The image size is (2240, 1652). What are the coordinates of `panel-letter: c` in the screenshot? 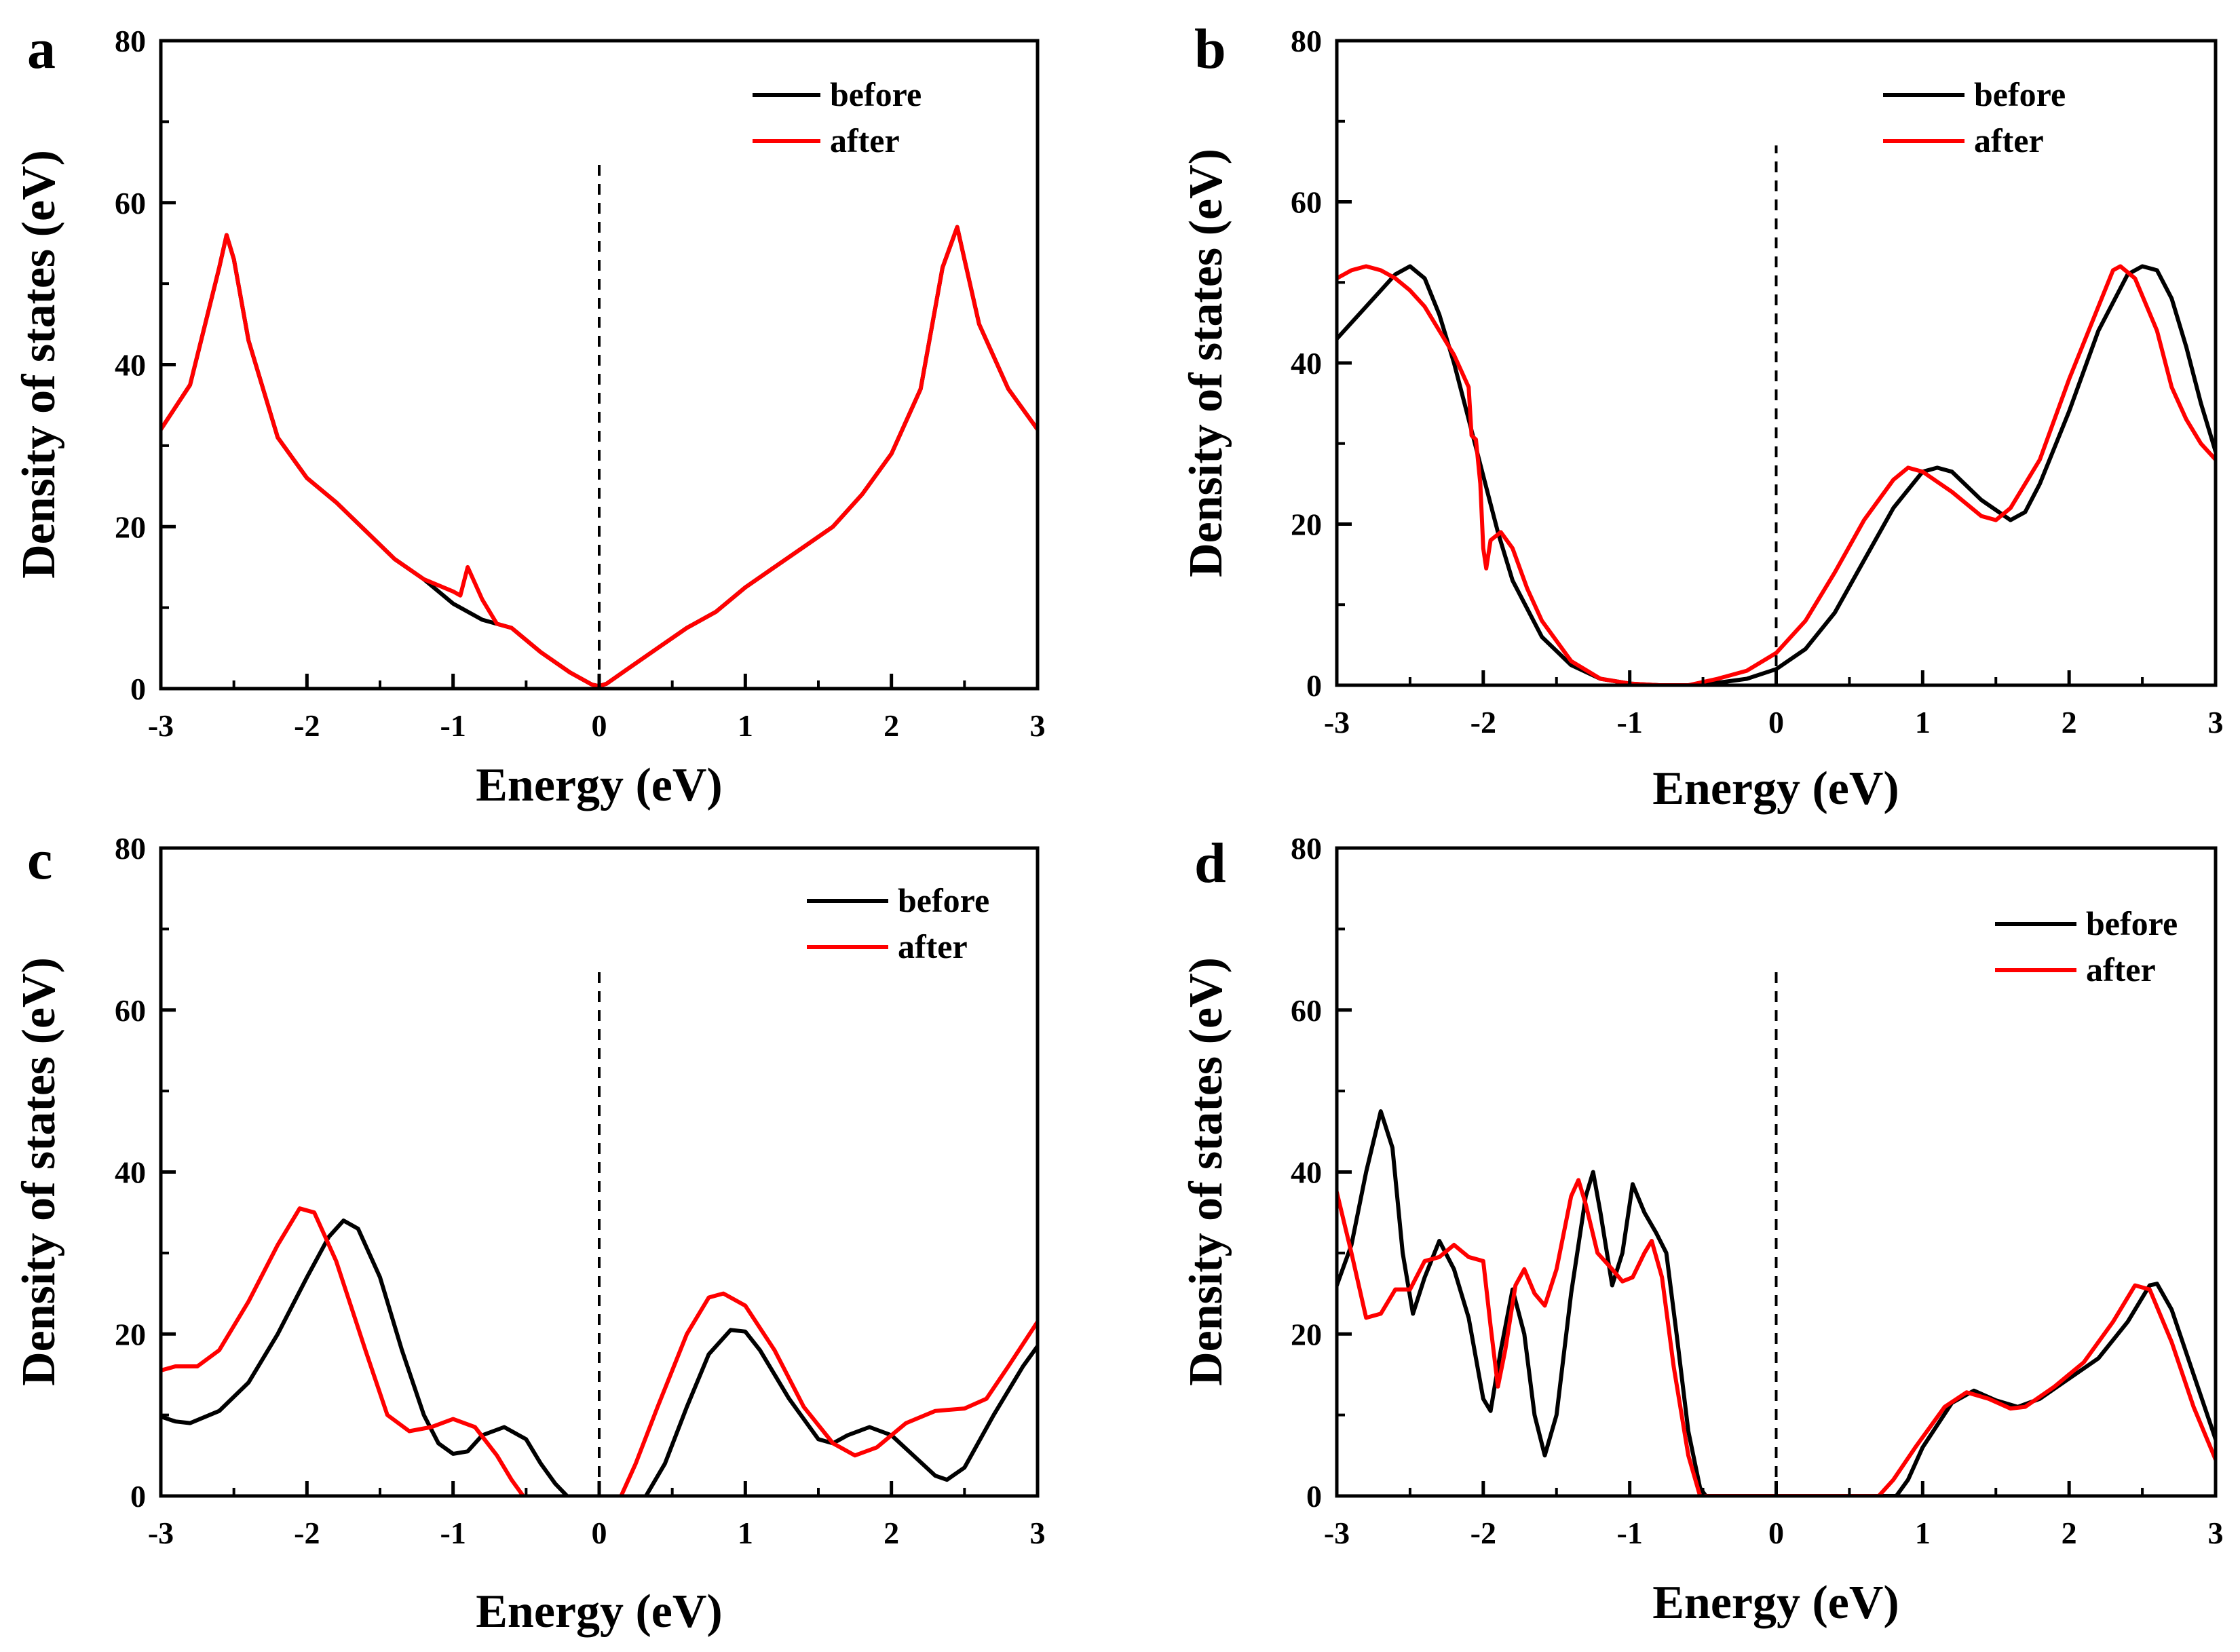 It's located at (39, 859).